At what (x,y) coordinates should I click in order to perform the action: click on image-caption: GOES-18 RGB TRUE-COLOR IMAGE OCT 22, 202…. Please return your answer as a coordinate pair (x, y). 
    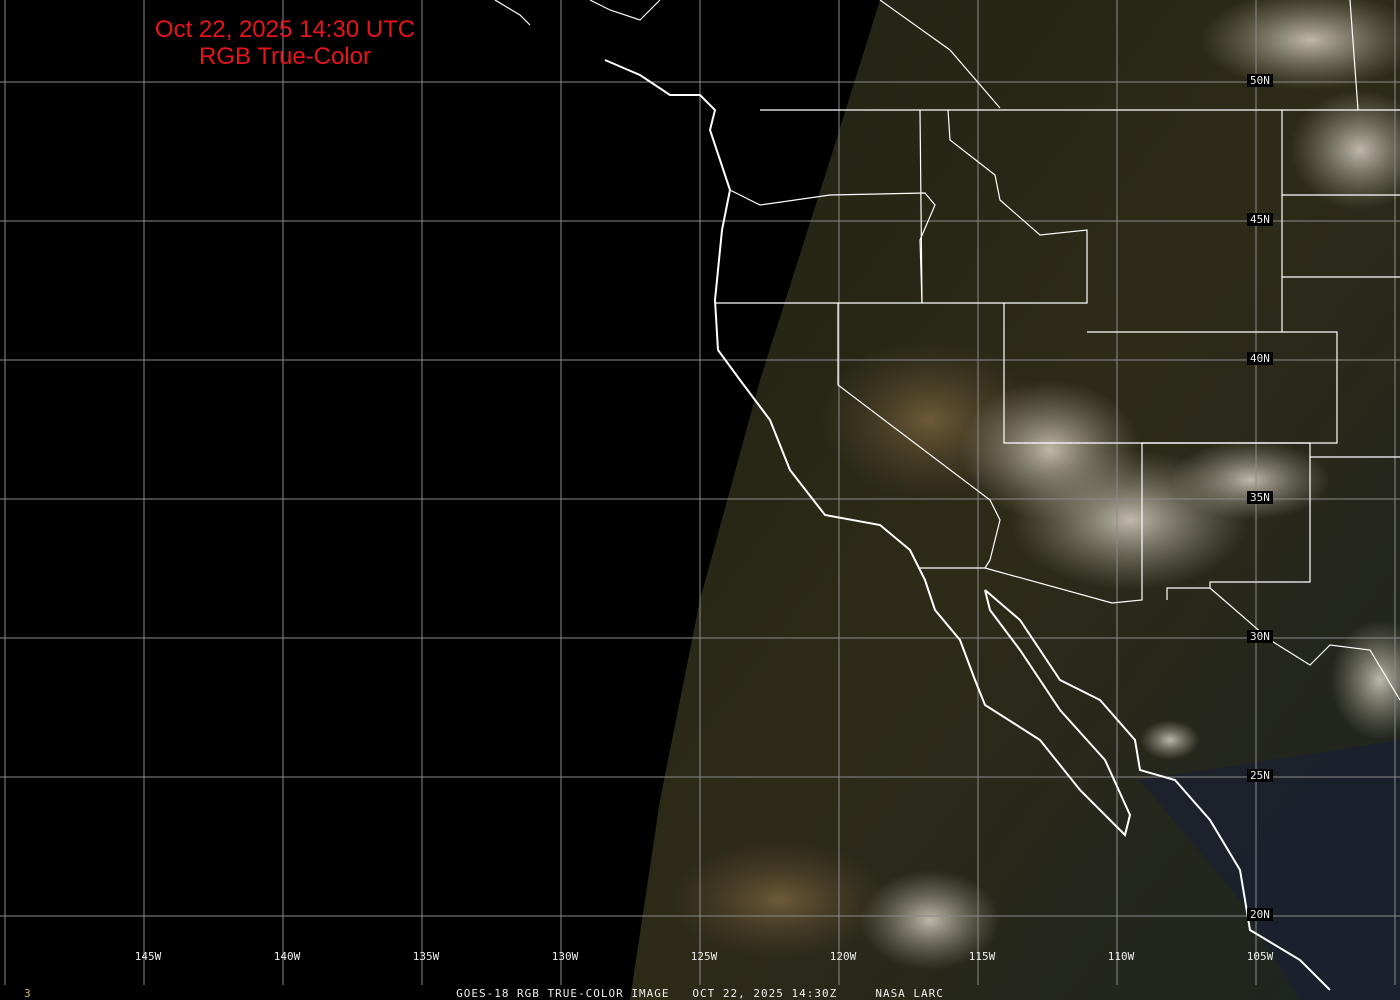
    Looking at the image, I should click on (700, 993).